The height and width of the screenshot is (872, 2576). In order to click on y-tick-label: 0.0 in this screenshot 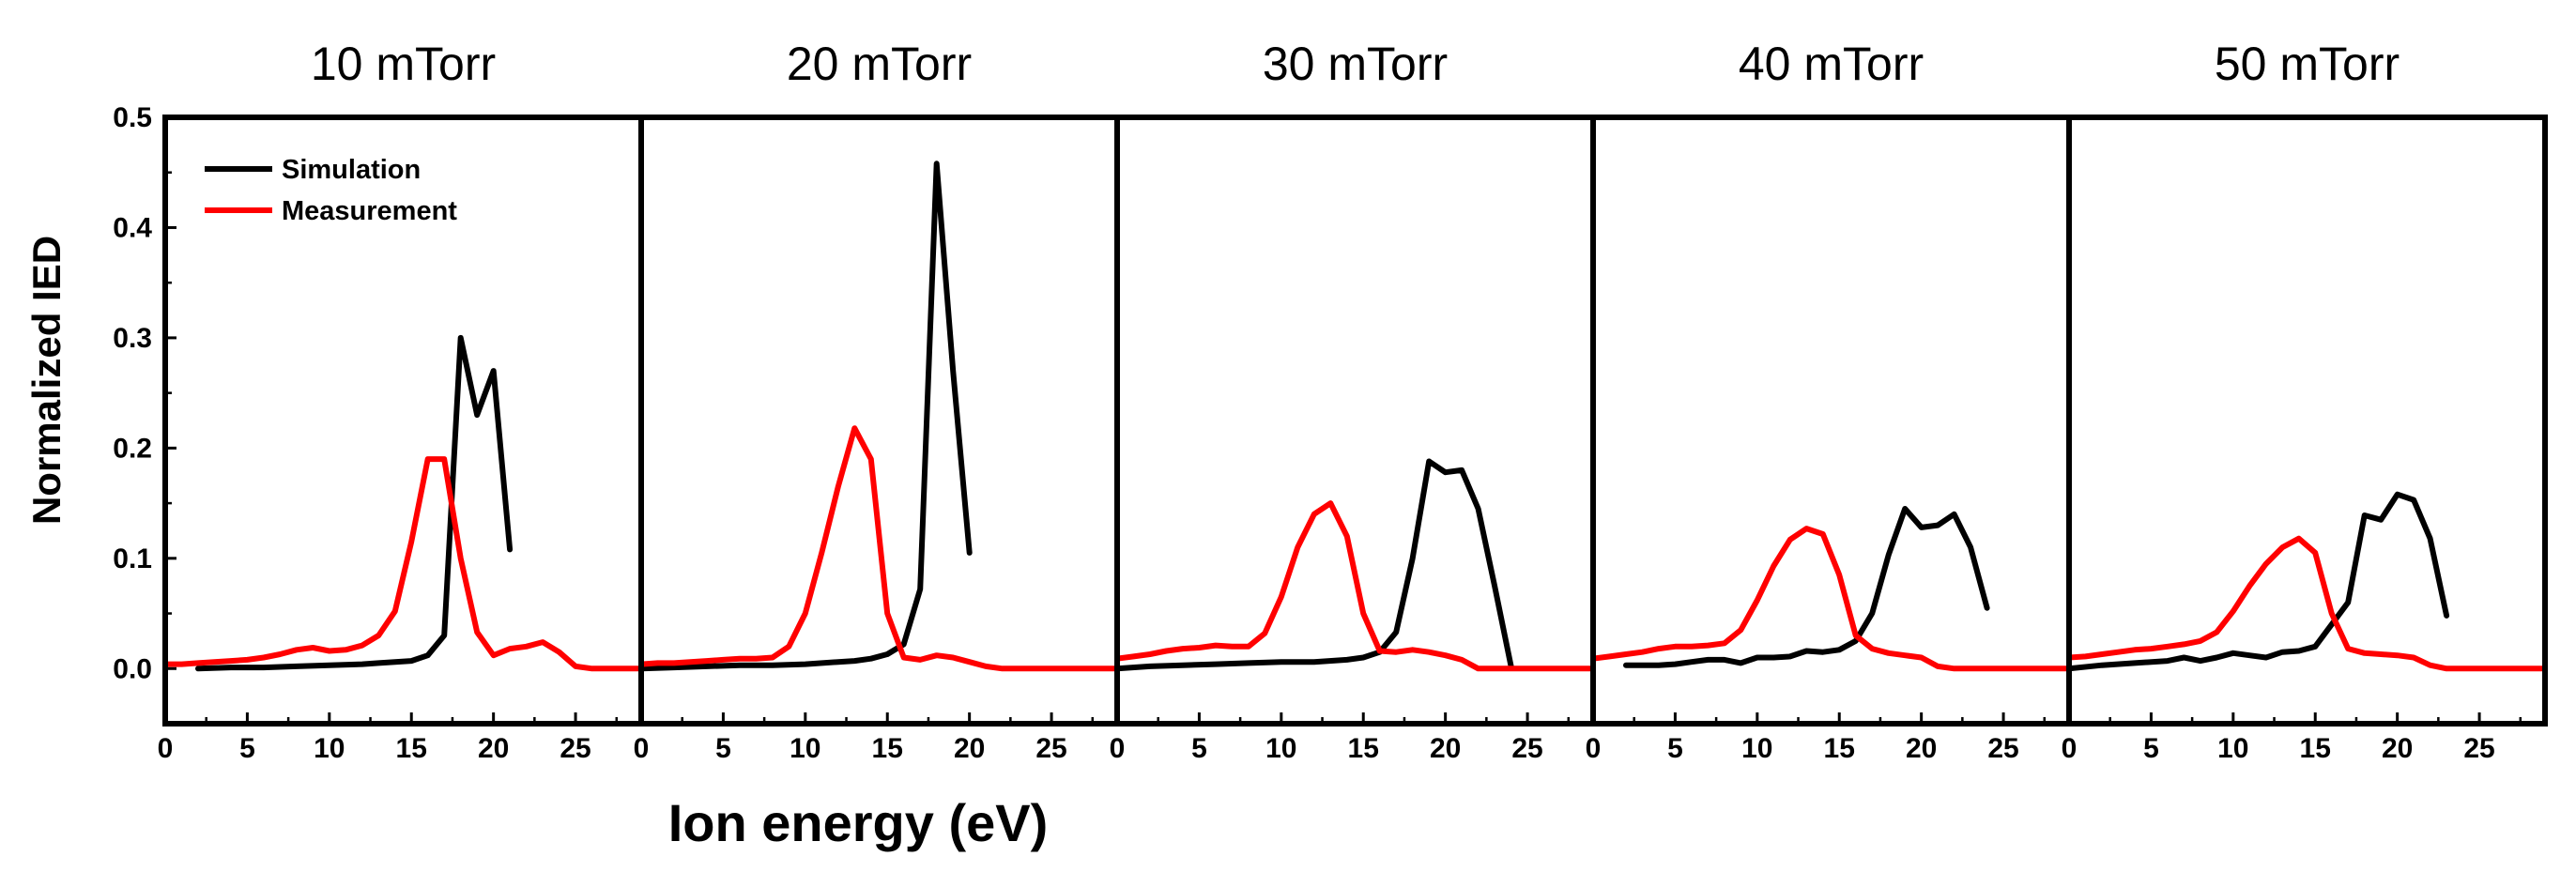, I will do `click(132, 668)`.